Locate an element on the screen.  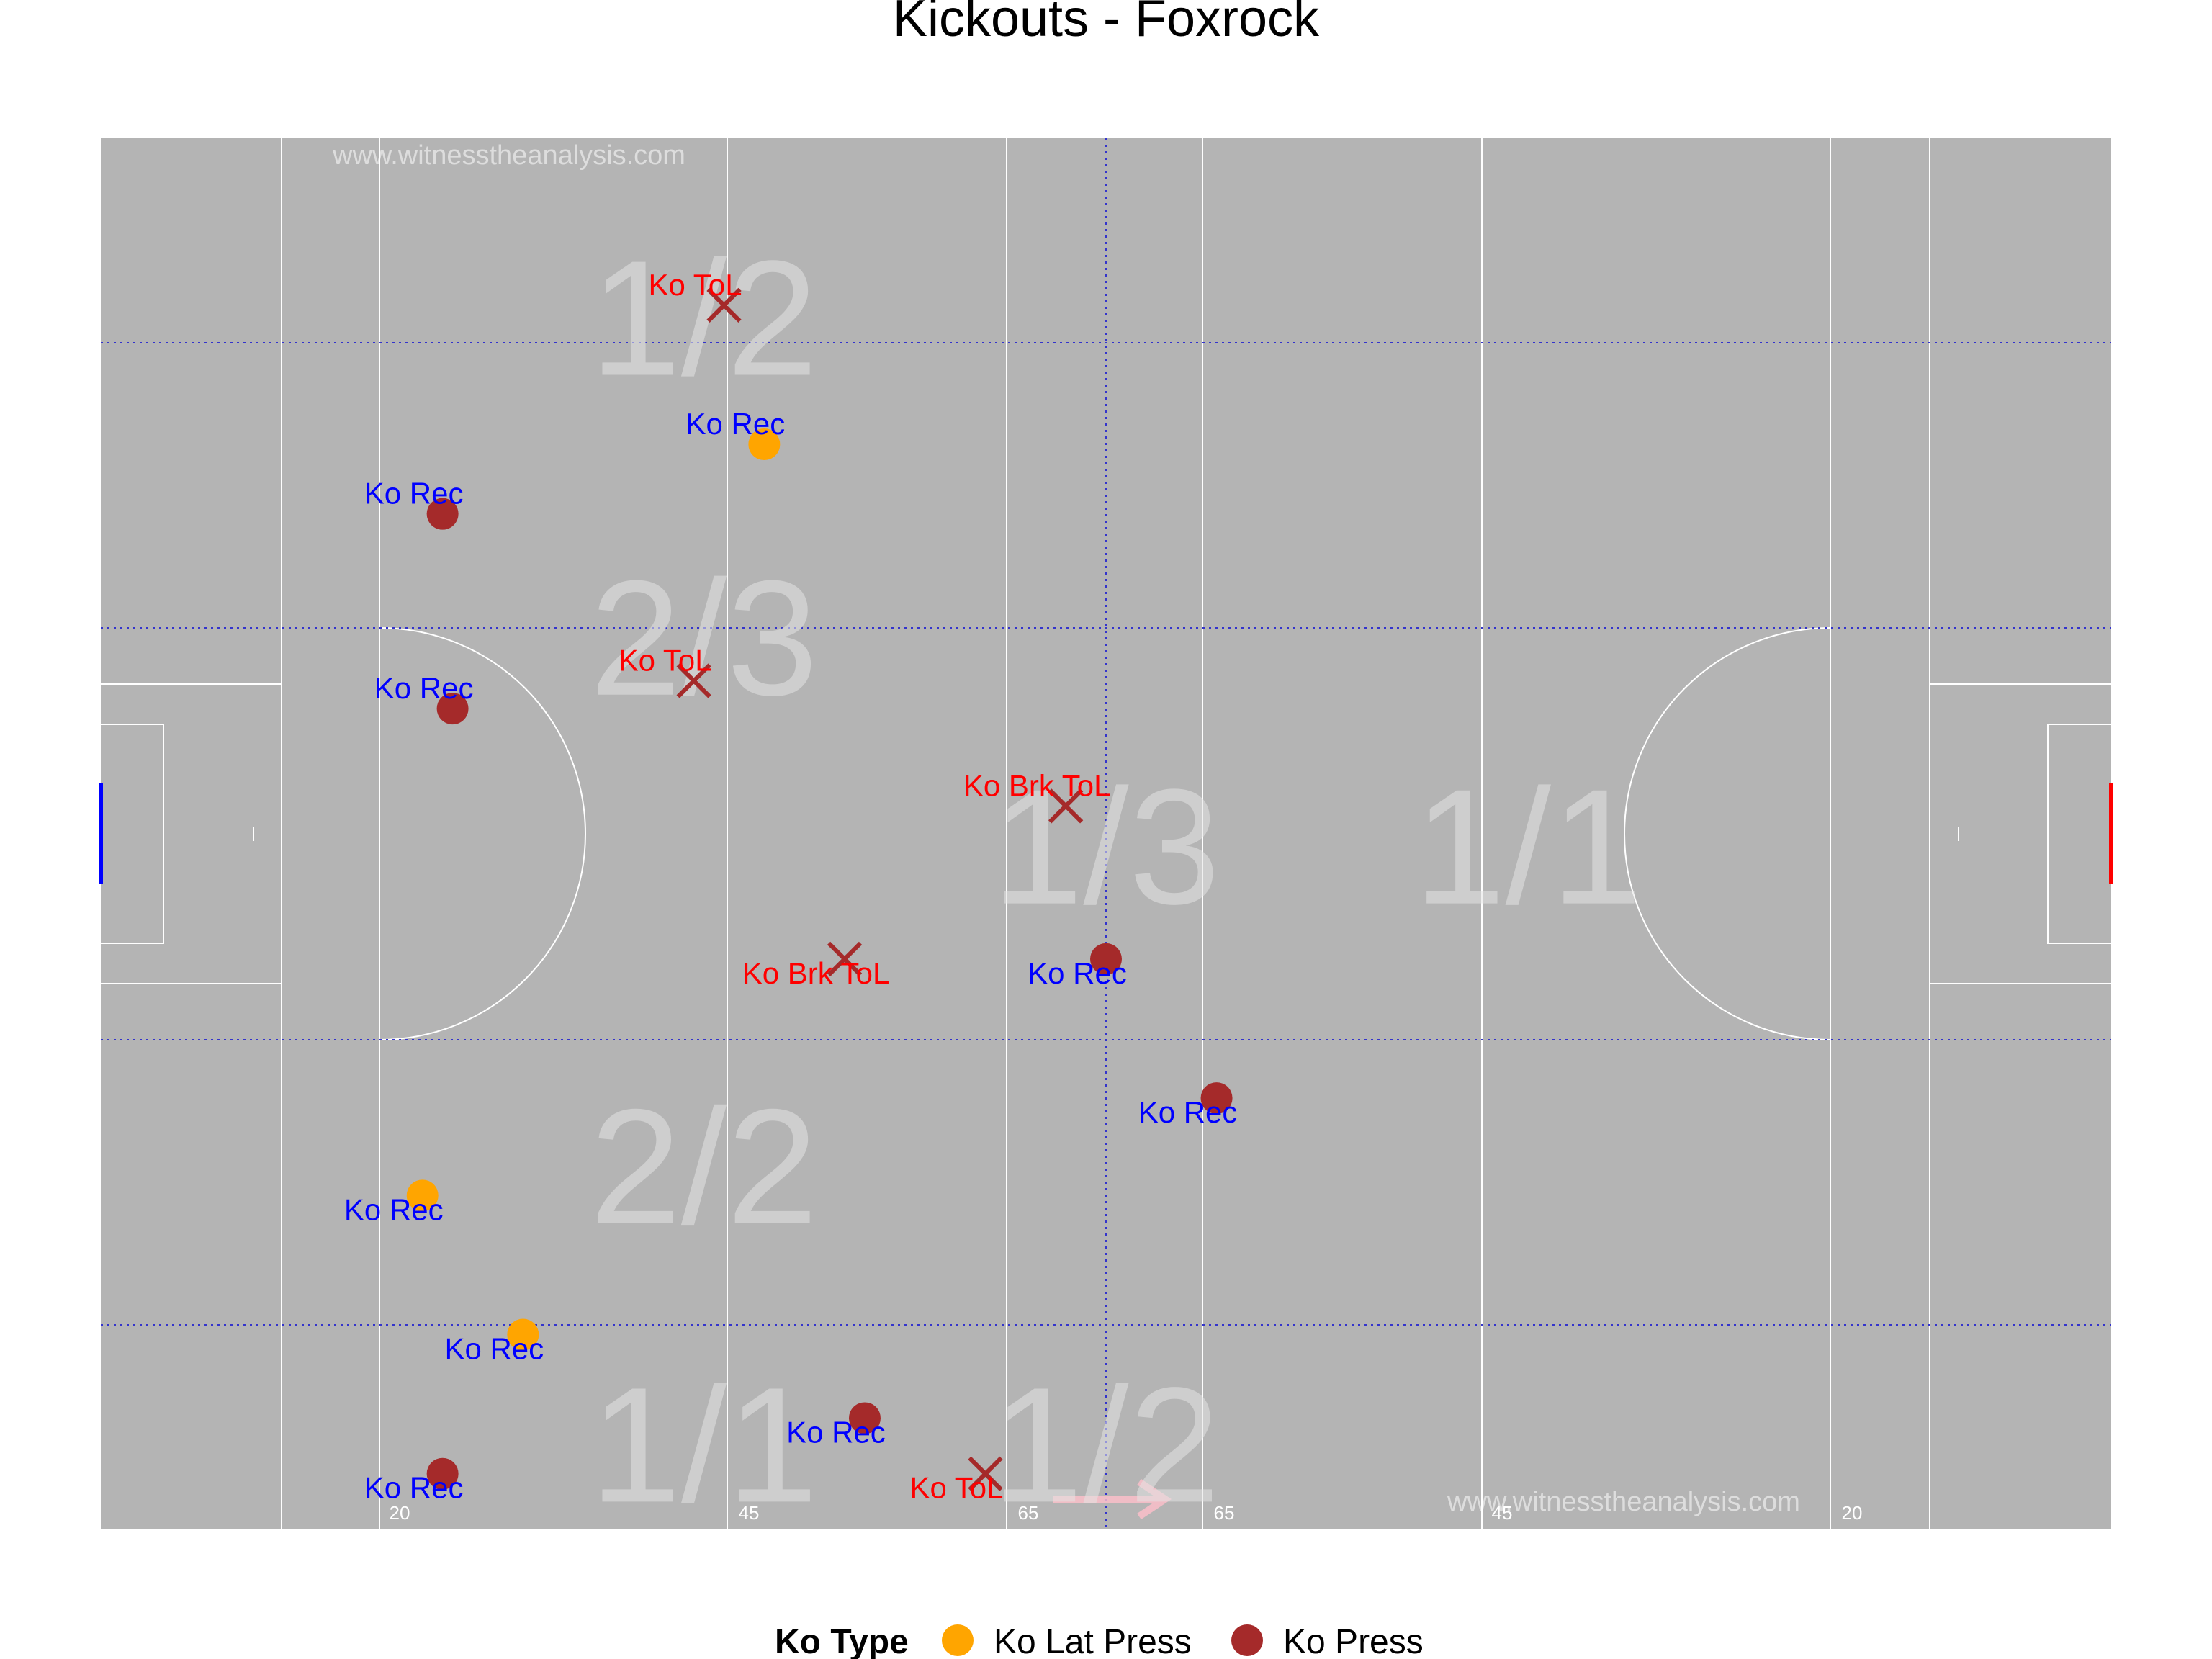
pitch-ticks: 20 45 65 65 45 20 is located at coordinates (1126, 1513).